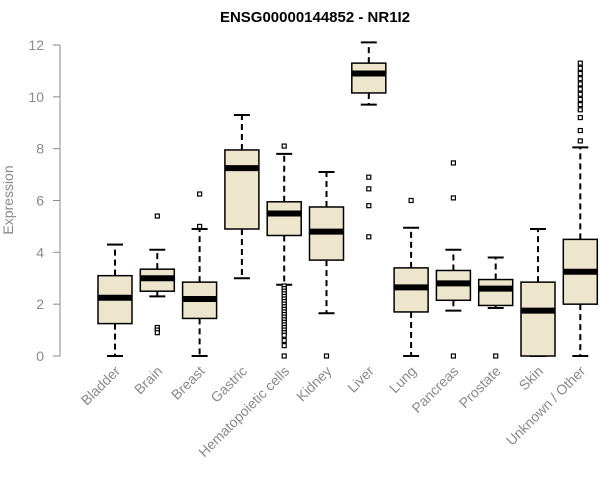 The width and height of the screenshot is (600, 500). Describe the element at coordinates (360, 379) in the screenshot. I see `x-tick-label: Liver` at that location.